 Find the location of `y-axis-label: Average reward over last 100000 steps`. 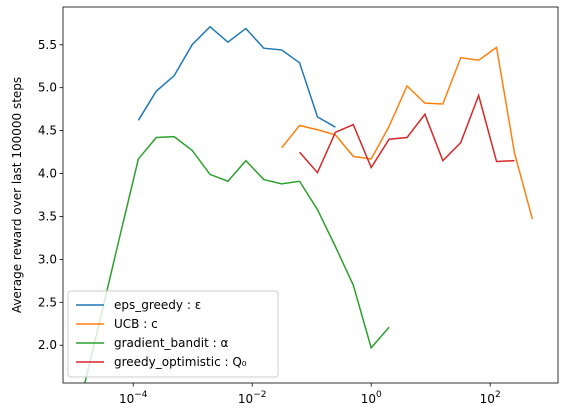

y-axis-label: Average reward over last 100000 steps is located at coordinates (17, 195).